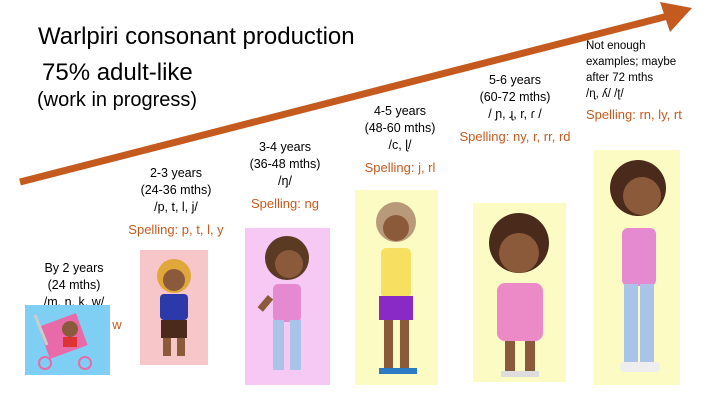 This screenshot has width=720, height=405. I want to click on toddler-image, so click(174, 307).